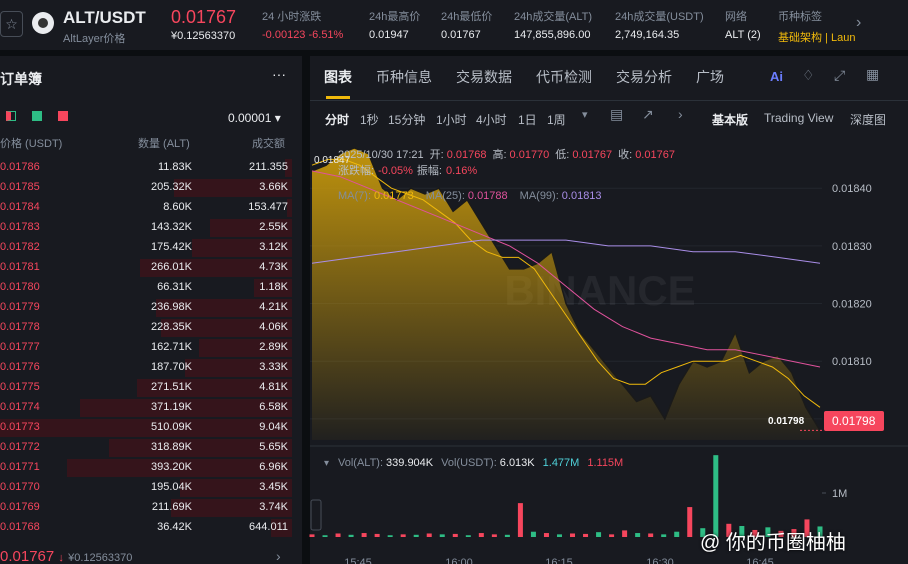 The width and height of the screenshot is (908, 564). I want to click on ask-price: 0.01780, so click(20, 287).